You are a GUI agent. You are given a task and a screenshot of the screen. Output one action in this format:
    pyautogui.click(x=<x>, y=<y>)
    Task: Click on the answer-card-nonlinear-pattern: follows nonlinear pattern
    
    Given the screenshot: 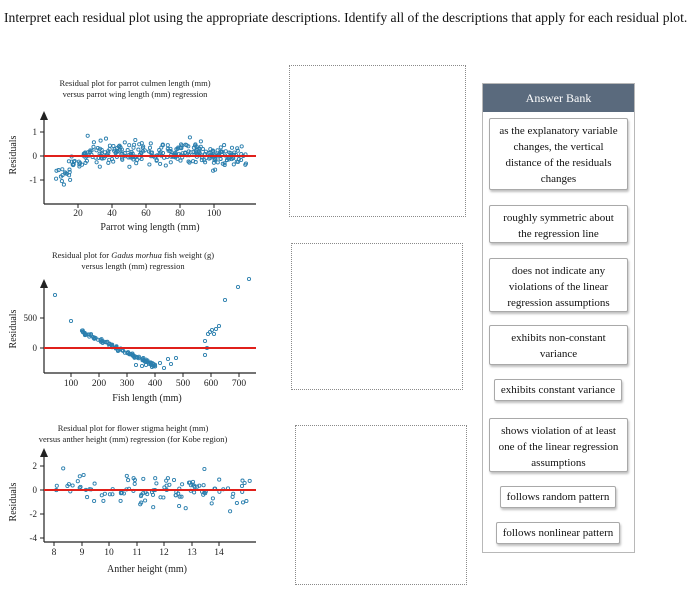 What is the action you would take?
    pyautogui.click(x=558, y=533)
    